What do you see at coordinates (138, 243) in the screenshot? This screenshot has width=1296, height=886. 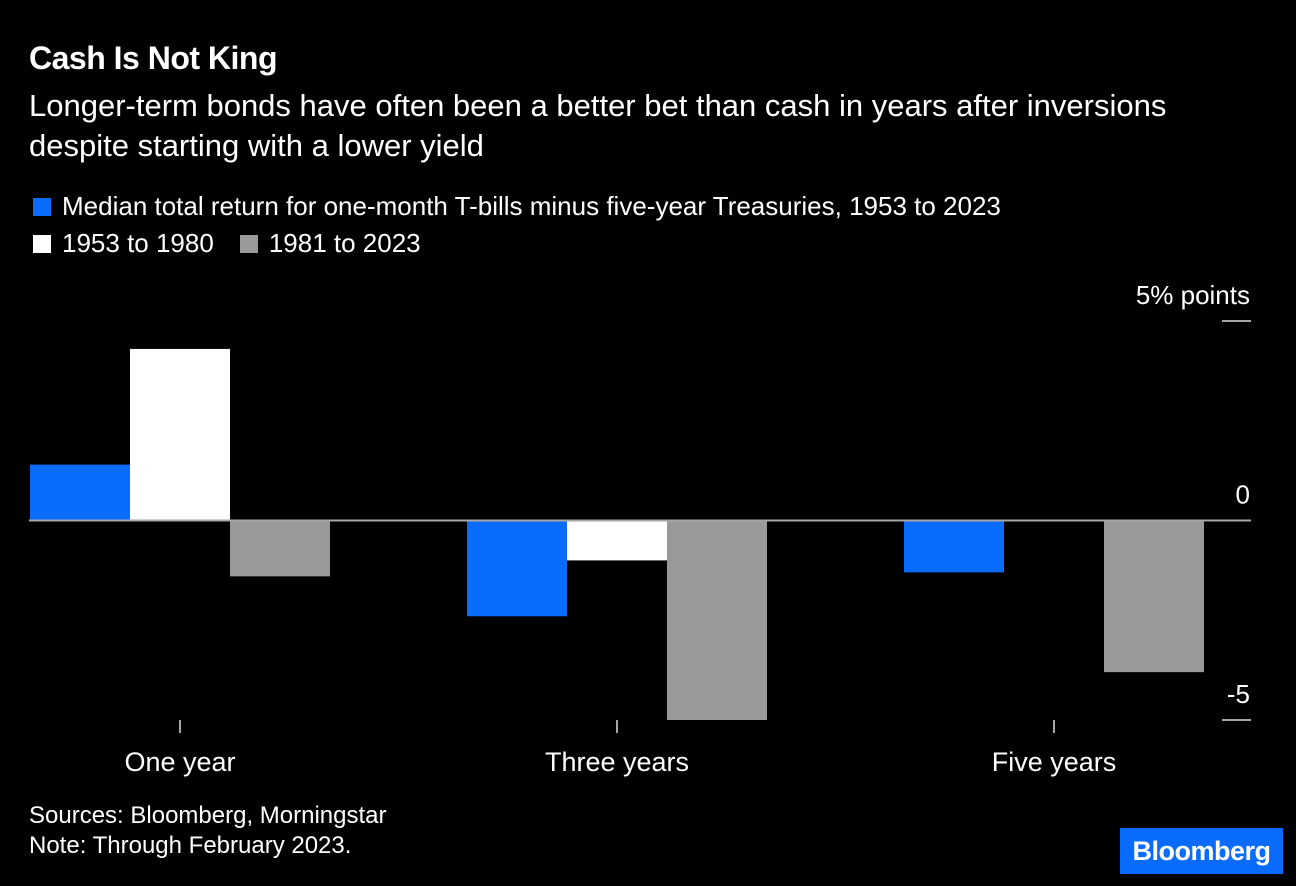 I see `legend-label-1953-1980: 1953 to 1980` at bounding box center [138, 243].